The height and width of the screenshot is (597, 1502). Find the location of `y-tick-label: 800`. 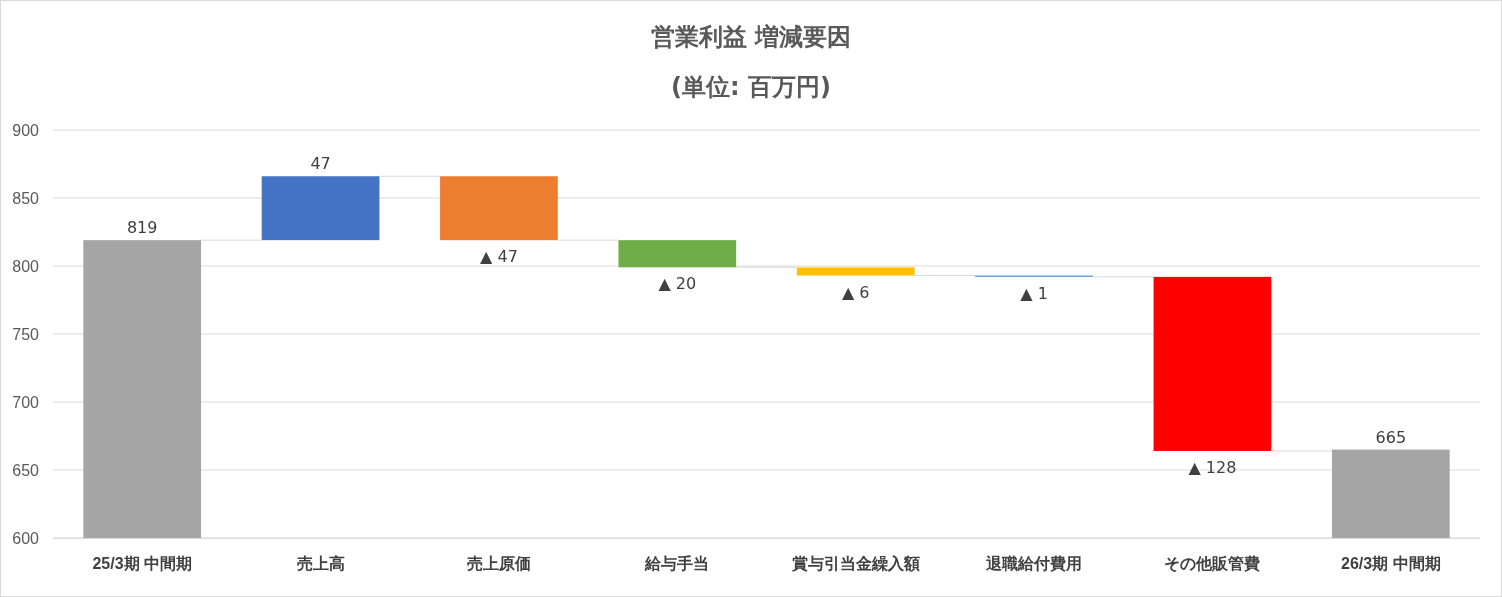

y-tick-label: 800 is located at coordinates (26, 266).